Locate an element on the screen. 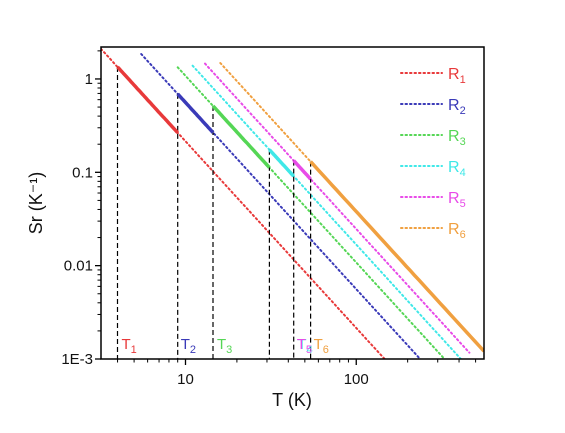  y-tick-label: 0.01 is located at coordinates (78, 266).